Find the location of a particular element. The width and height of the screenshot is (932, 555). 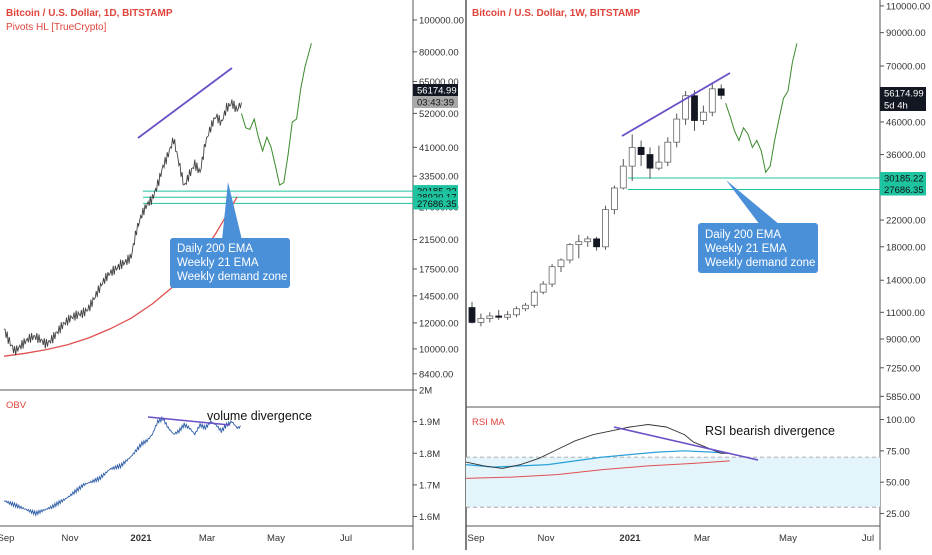

right-callout-line-1: Daily 200 EMA is located at coordinates (743, 235).